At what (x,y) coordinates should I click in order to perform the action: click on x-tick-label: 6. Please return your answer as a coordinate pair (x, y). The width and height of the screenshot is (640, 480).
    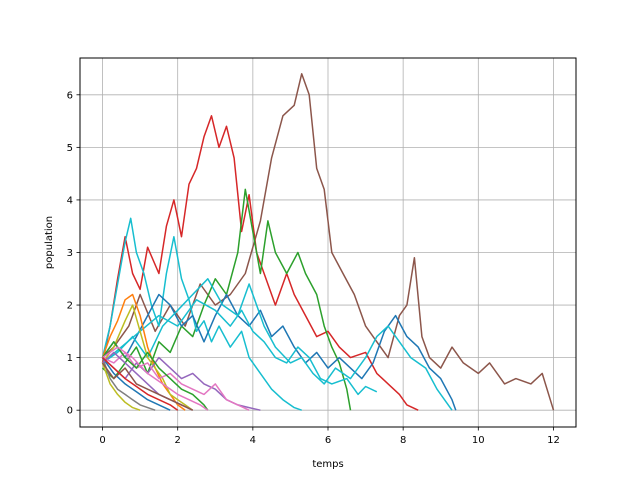
    Looking at the image, I should click on (328, 440).